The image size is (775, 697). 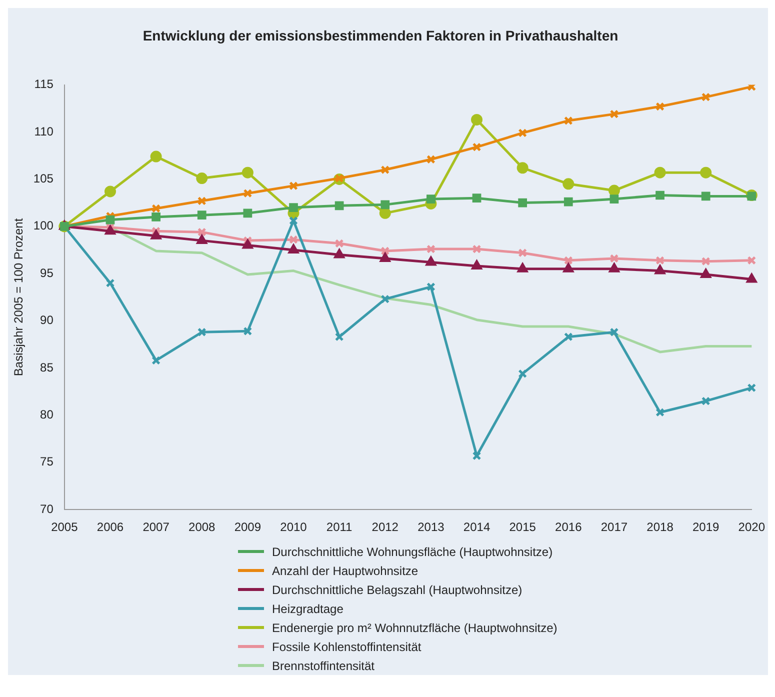 I want to click on x-tick-label: 2015, so click(x=522, y=527).